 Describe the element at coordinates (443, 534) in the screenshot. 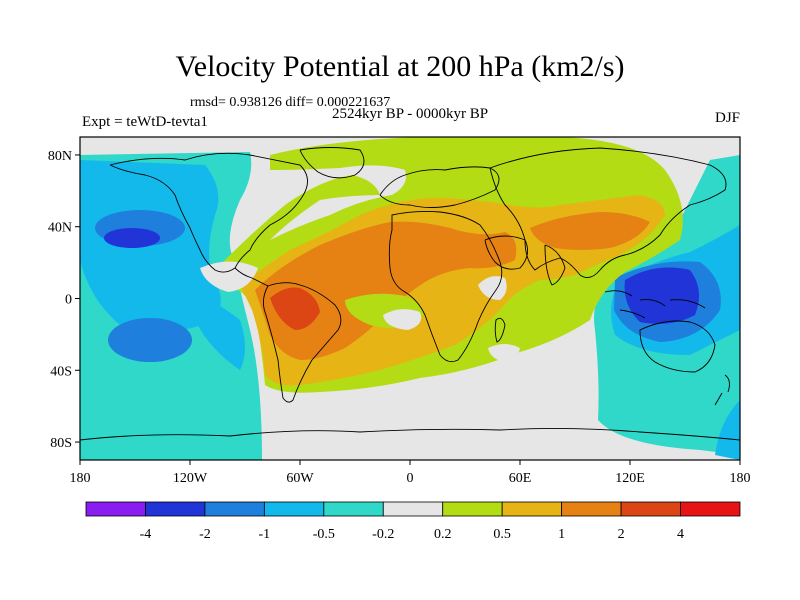

I see `colorbar-level-label: 0.2` at that location.